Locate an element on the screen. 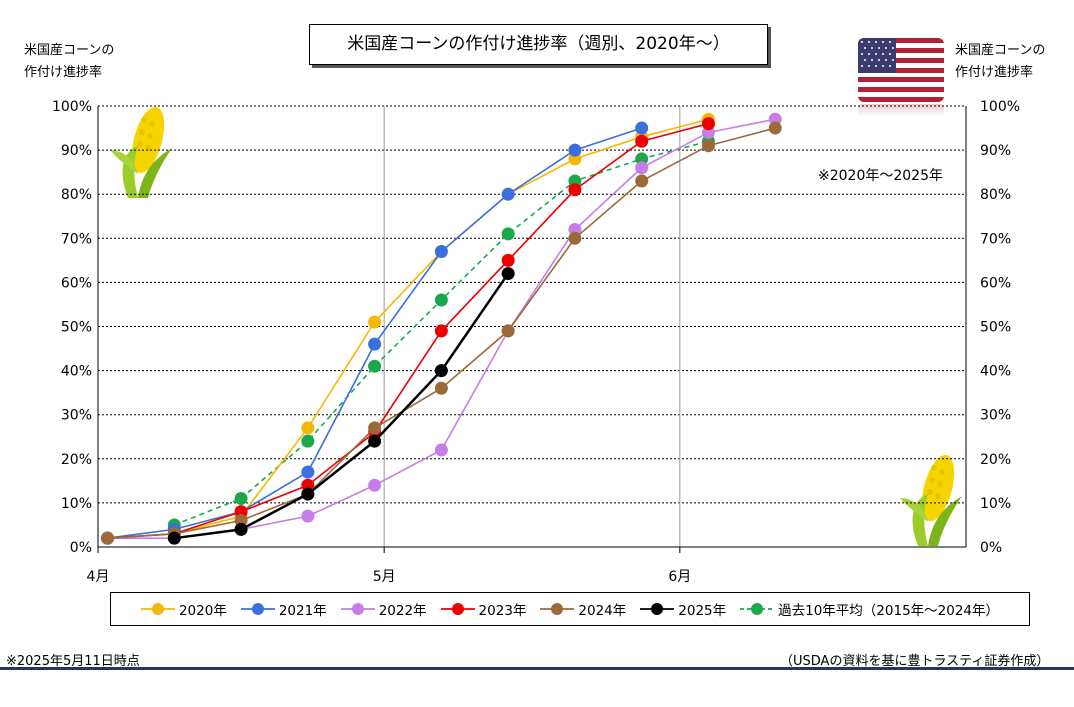 Image resolution: width=1074 pixels, height=707 pixels. legend-item-2022: 2022年 is located at coordinates (383, 609).